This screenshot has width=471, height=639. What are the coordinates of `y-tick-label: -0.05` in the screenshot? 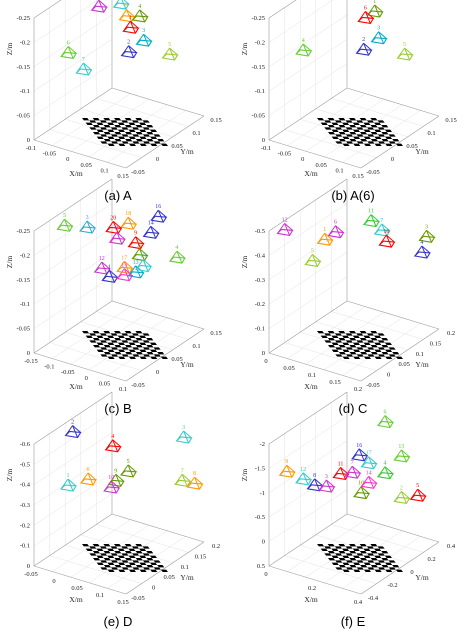 It's located at (138, 385).